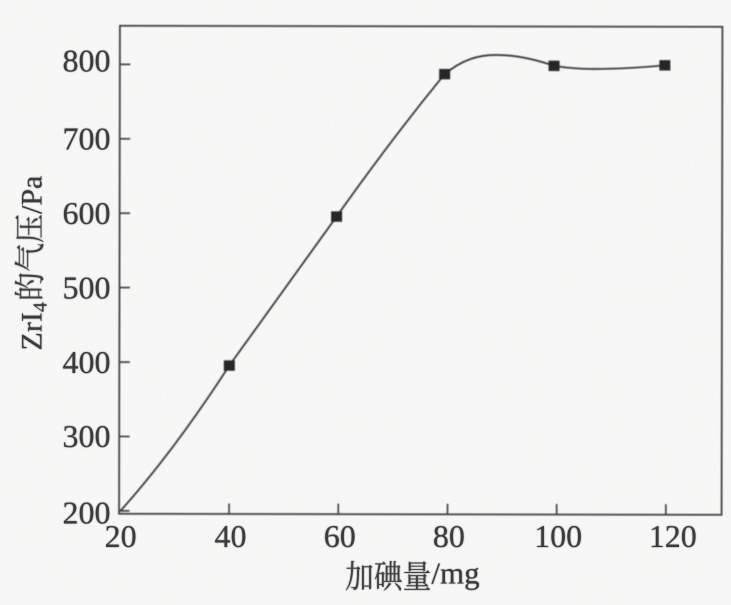  What do you see at coordinates (121, 536) in the screenshot?
I see `svg-text: 20` at bounding box center [121, 536].